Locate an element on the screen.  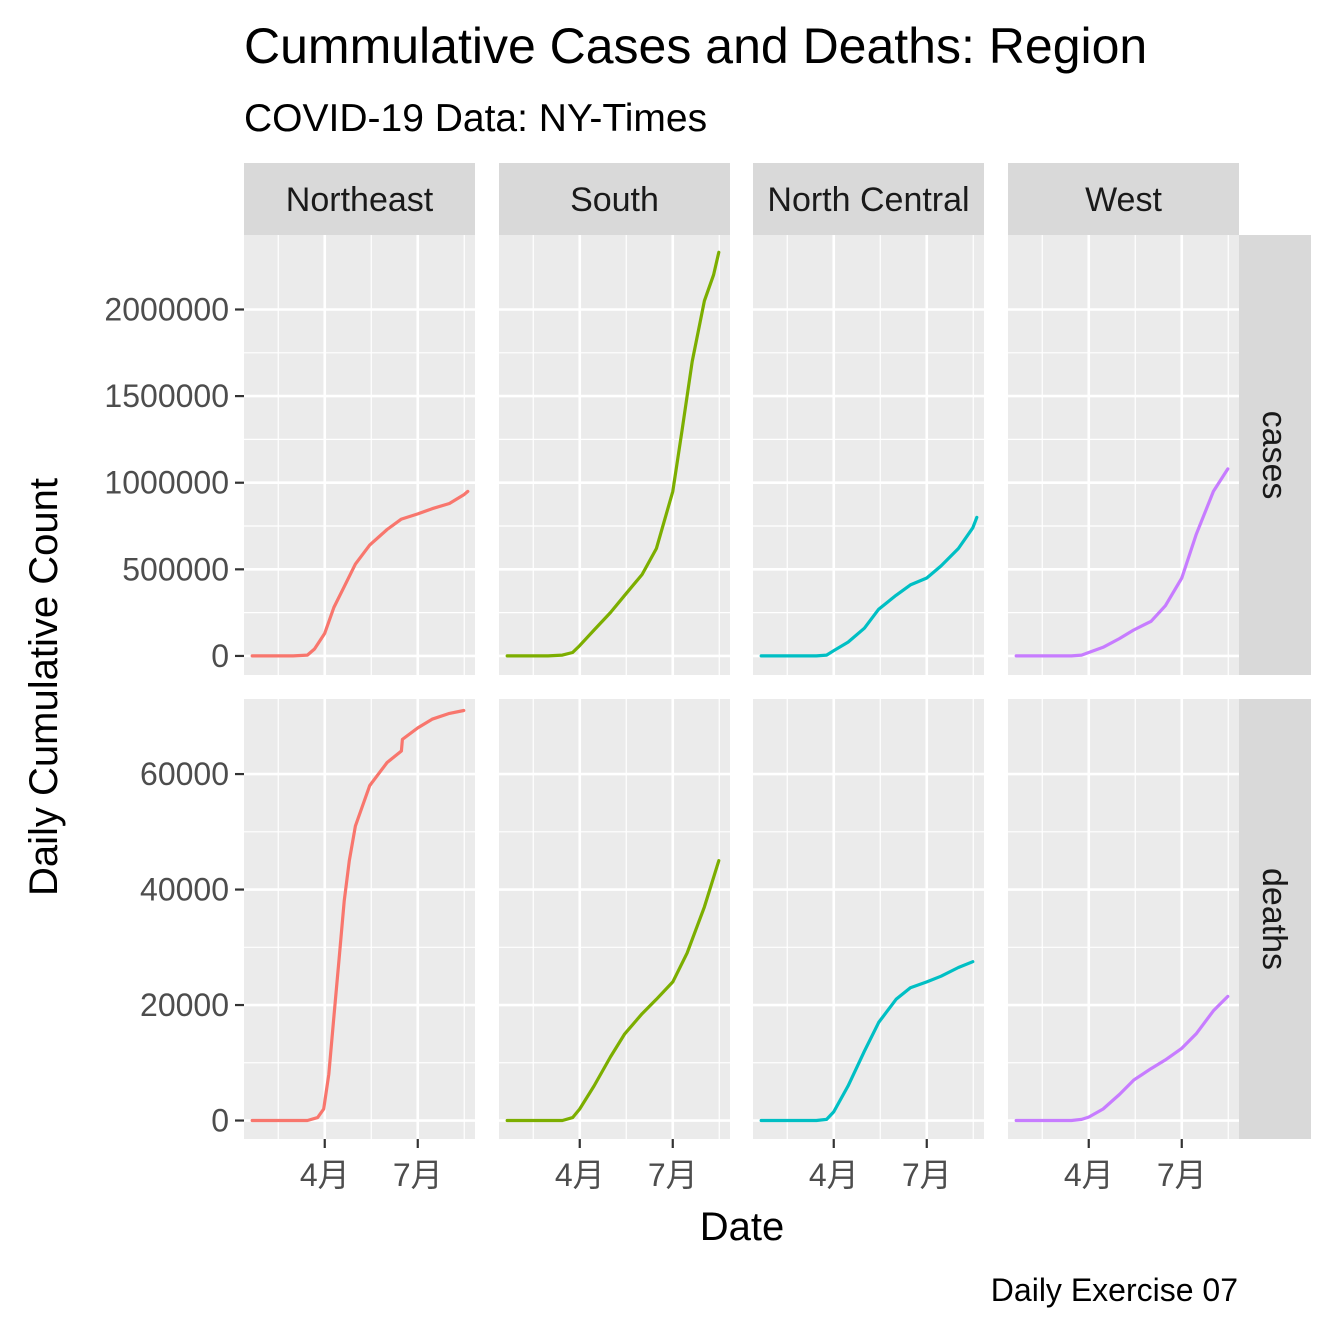
series-line-west-cases is located at coordinates (1122, 562).